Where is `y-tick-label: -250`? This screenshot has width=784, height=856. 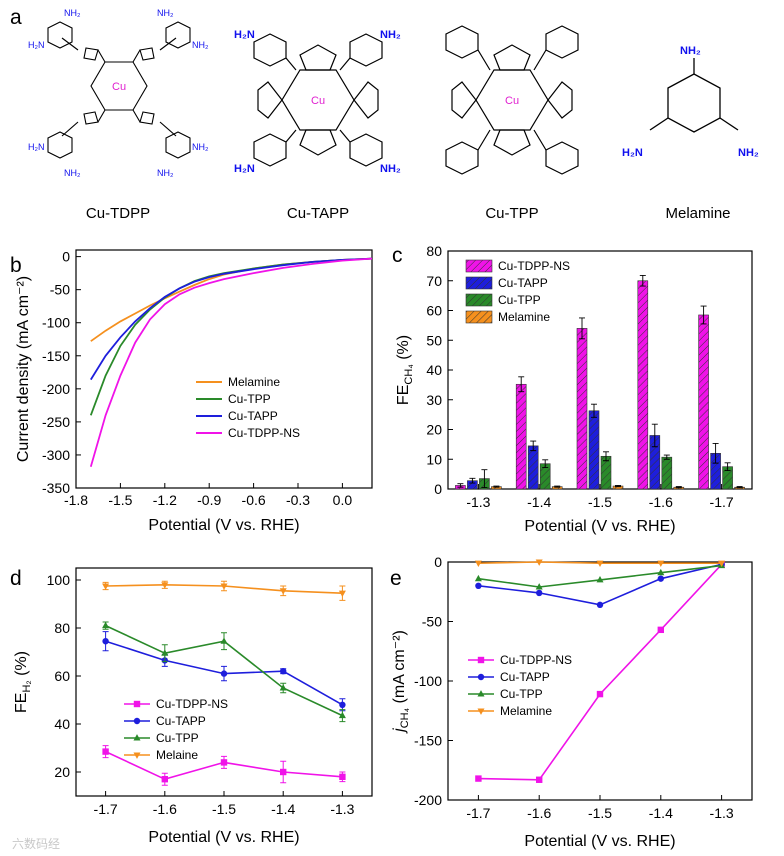 y-tick-label: -250 is located at coordinates (56, 422).